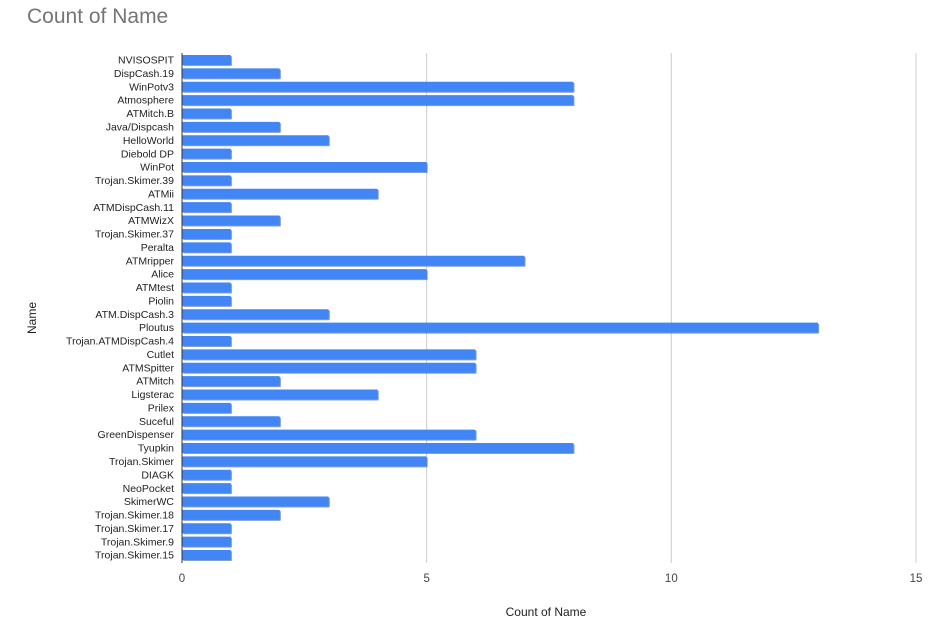 This screenshot has height=626, width=945. Describe the element at coordinates (148, 368) in the screenshot. I see `category-label: ATMSpitter` at that location.